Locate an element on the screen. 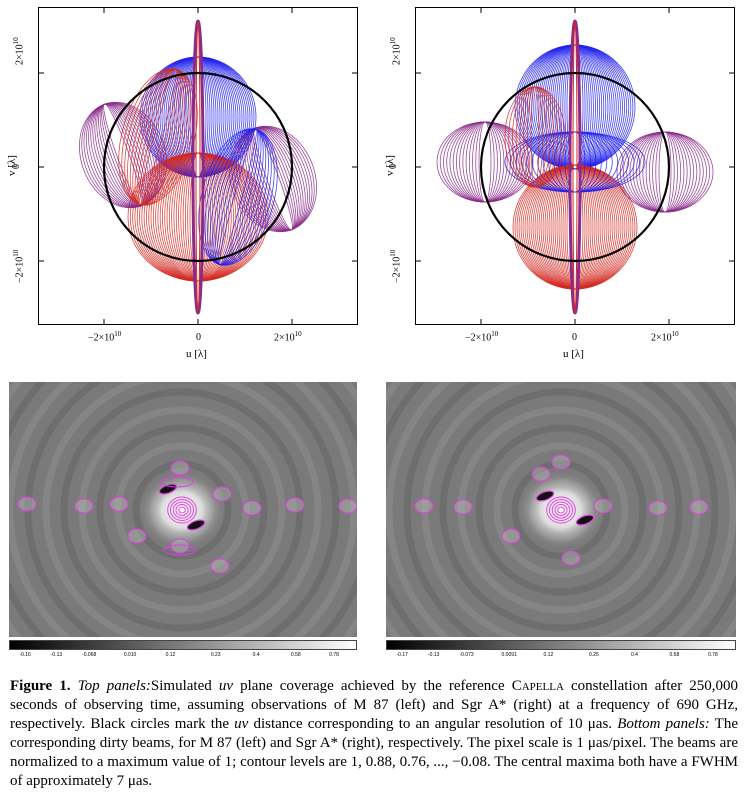 The image size is (748, 804). colorbar-tick: -0.16 is located at coordinates (25, 655).